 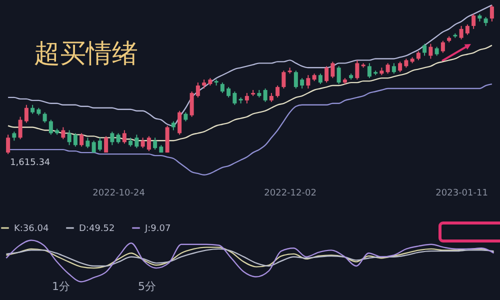 I want to click on x-tick-label: 2023-01-11, so click(x=462, y=193).